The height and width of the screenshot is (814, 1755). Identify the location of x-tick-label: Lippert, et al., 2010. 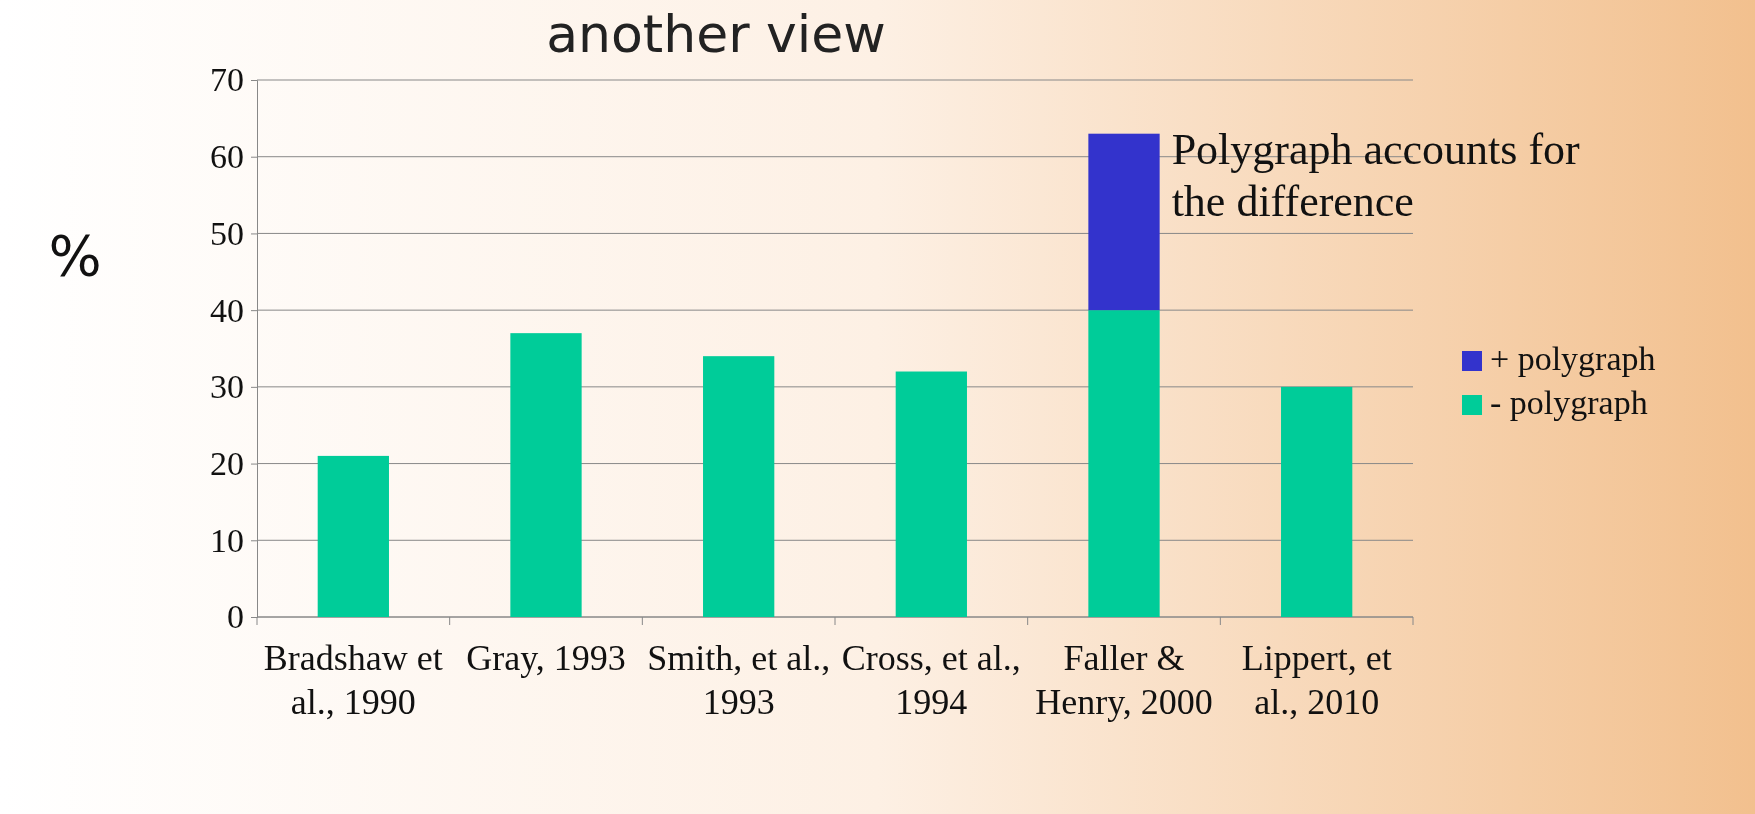
(1316, 680).